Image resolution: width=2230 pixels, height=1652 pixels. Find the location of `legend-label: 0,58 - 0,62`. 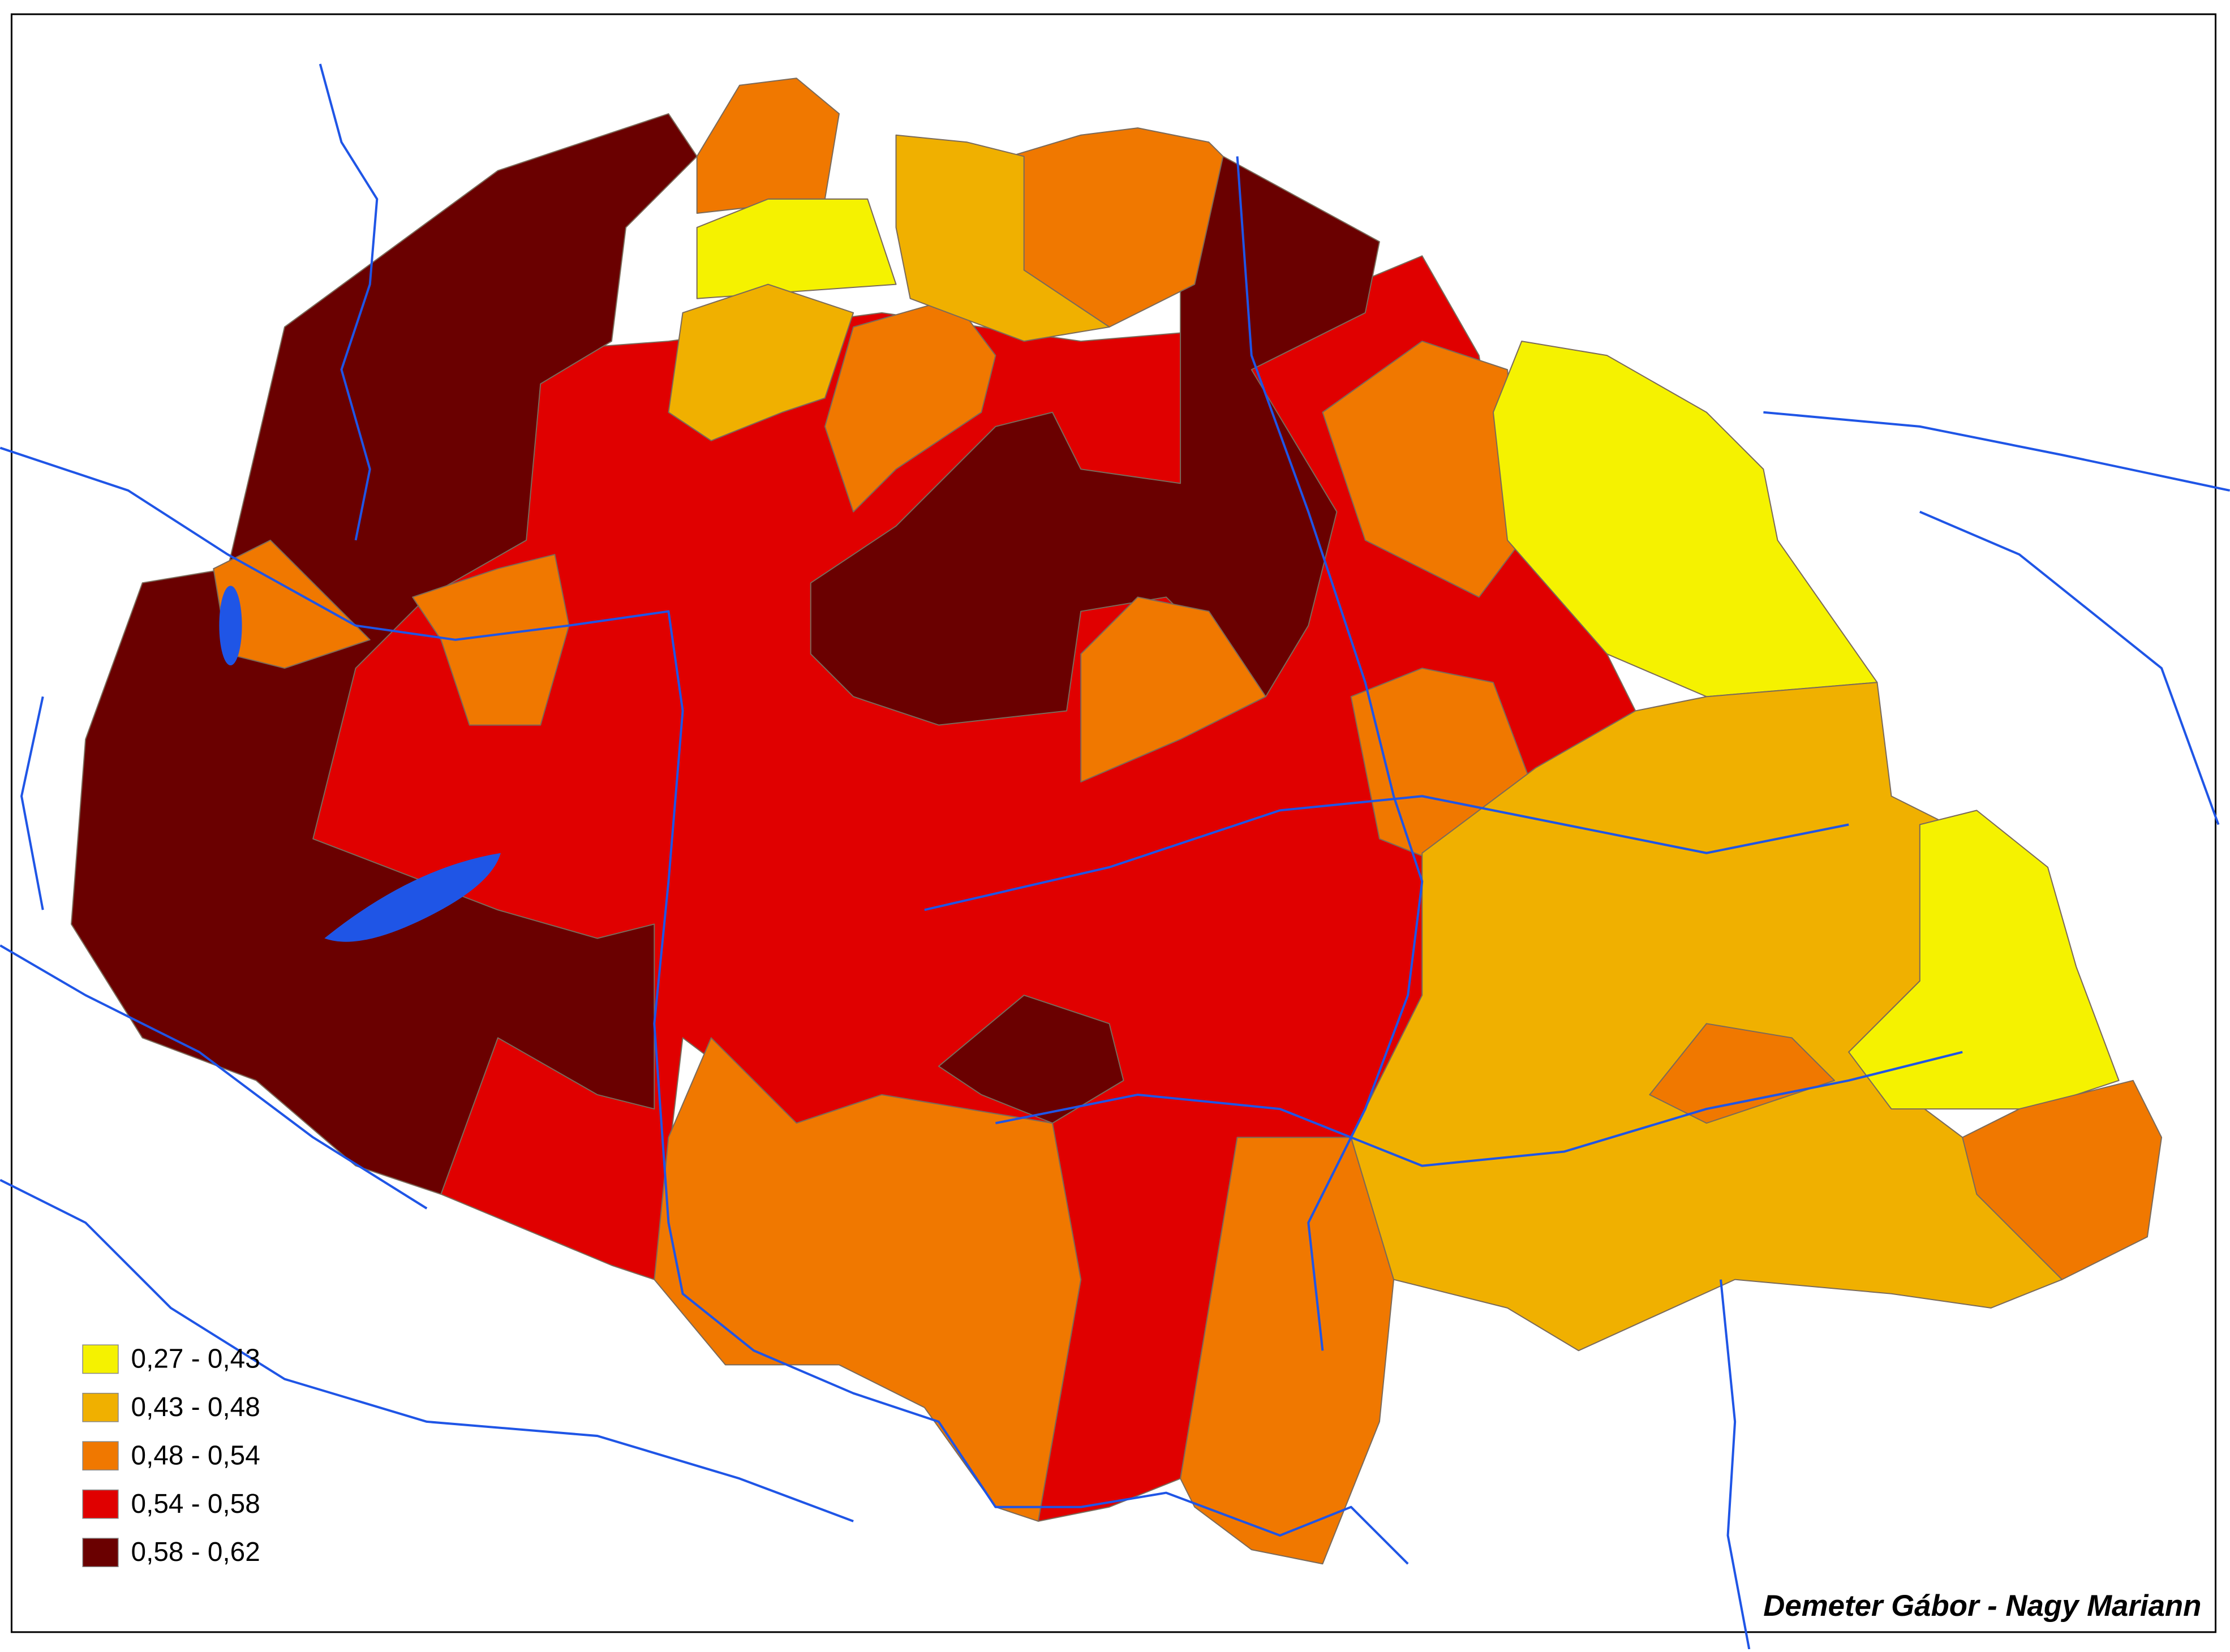

legend-label: 0,58 - 0,62 is located at coordinates (195, 1552).